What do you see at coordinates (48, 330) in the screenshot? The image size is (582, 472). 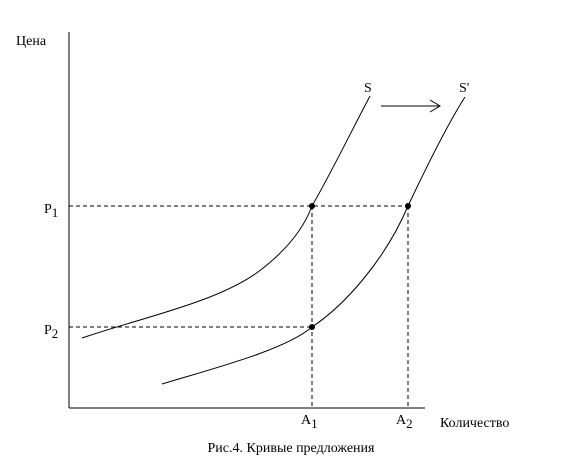 I see `price-label-p2-letter: P` at bounding box center [48, 330].